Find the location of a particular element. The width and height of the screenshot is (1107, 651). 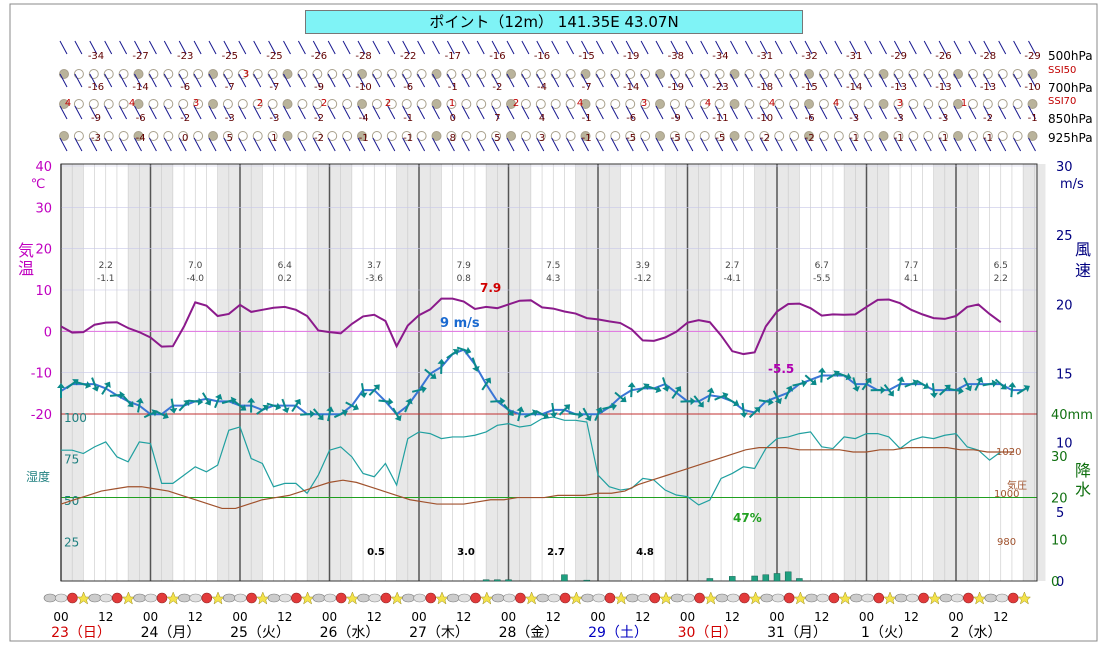

upper-temp-value: -7 is located at coordinates (274, 87).